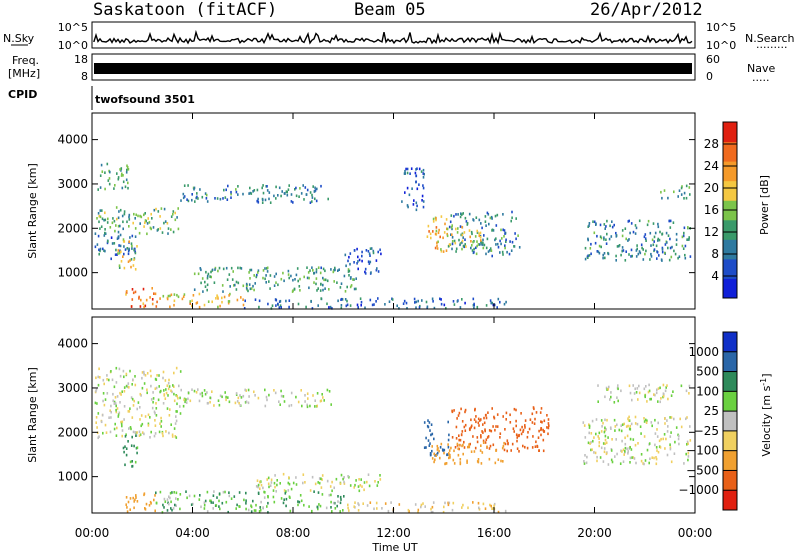 The image size is (800, 554). Describe the element at coordinates (715, 254) in the screenshot. I see `power-colorbar-tick-label: 8` at that location.